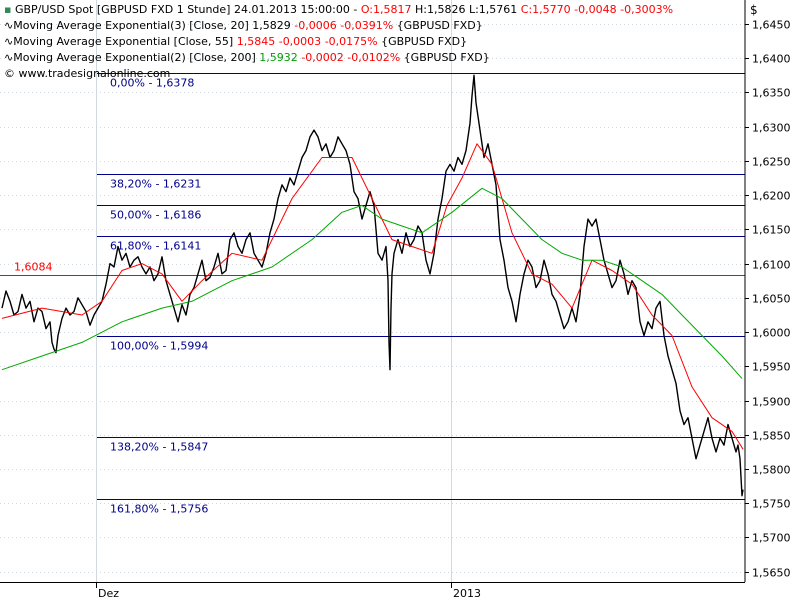 The width and height of the screenshot is (800, 604). I want to click on indicator-value: 1,5845, so click(258, 41).